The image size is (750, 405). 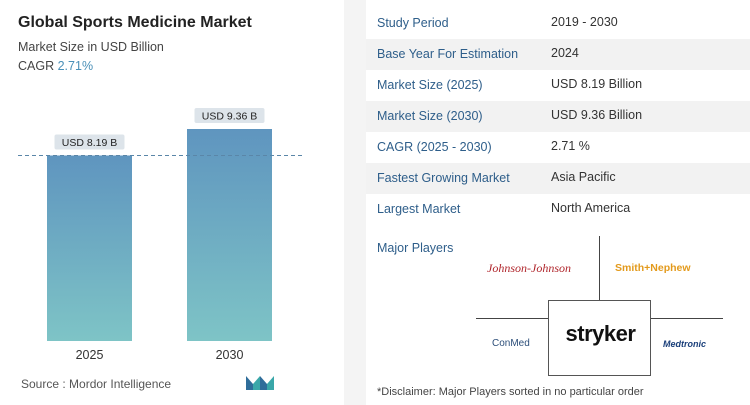 I want to click on summary-row: Market Size (2025) USD 8.19 Billion, so click(x=558, y=85).